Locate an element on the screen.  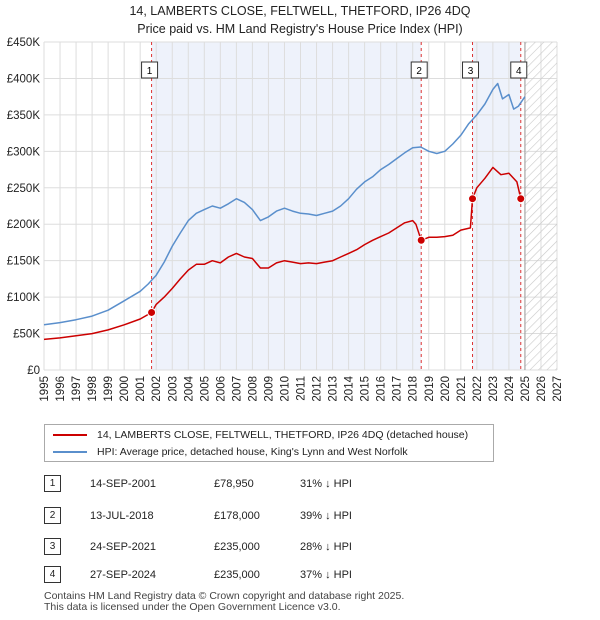
transaction-number: 1 is located at coordinates (52, 483).